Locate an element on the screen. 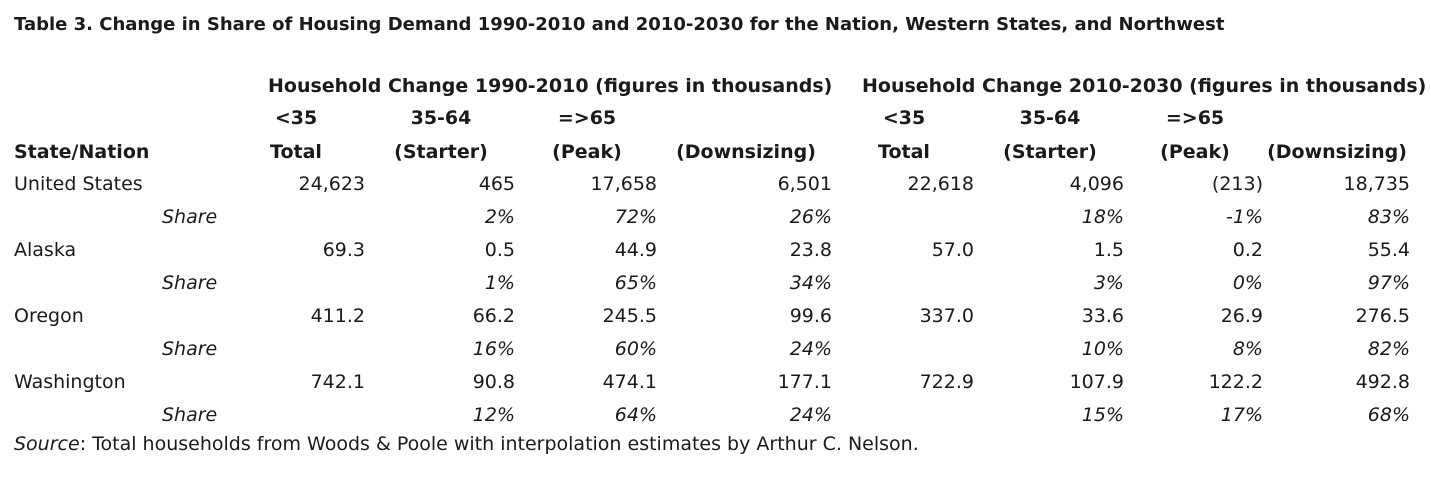 This screenshot has width=1431, height=489. table-cell: 83% is located at coordinates (1388, 217).